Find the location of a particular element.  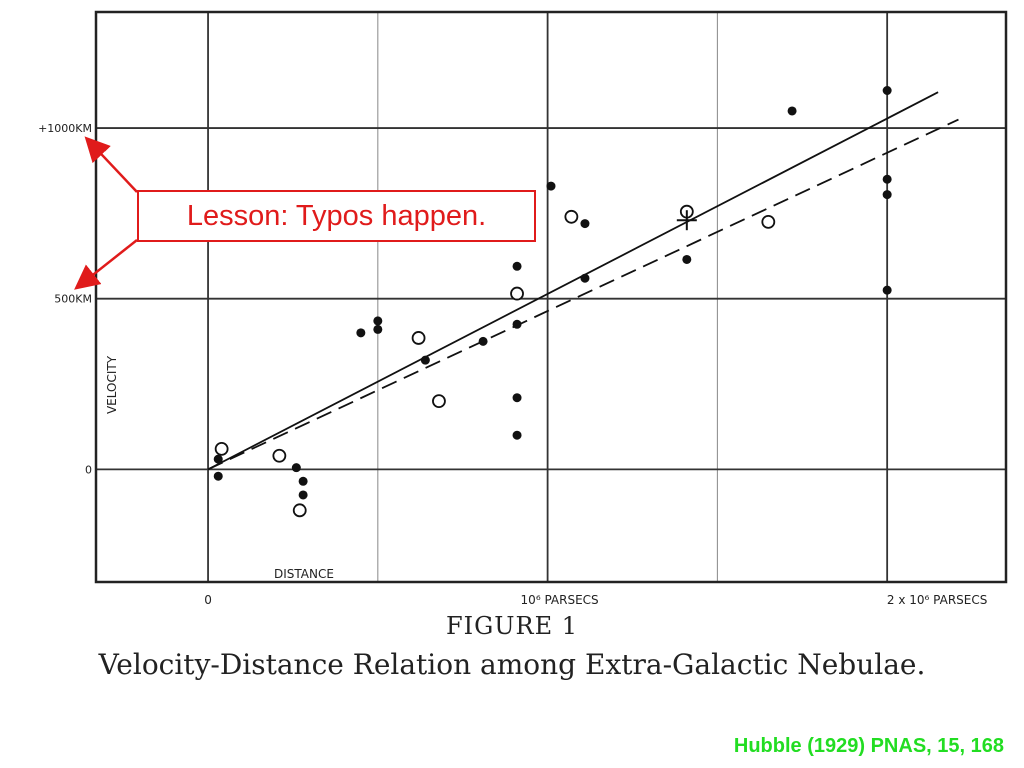

citation: Hubble (1929) PNAS, 15, 168 is located at coordinates (868, 746).